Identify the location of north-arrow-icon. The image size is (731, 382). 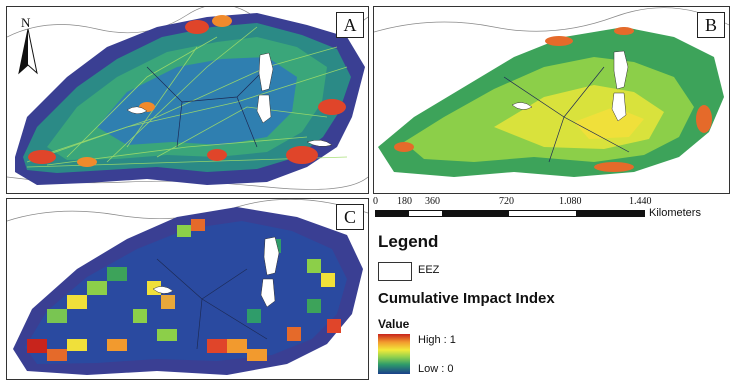
(28, 52).